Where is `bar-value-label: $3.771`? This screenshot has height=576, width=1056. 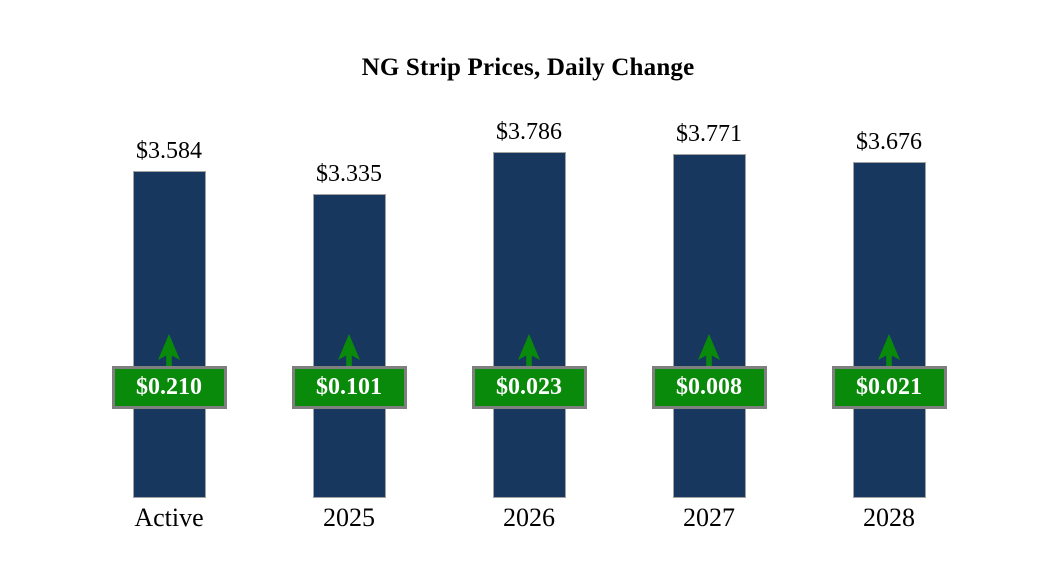
bar-value-label: $3.771 is located at coordinates (709, 134).